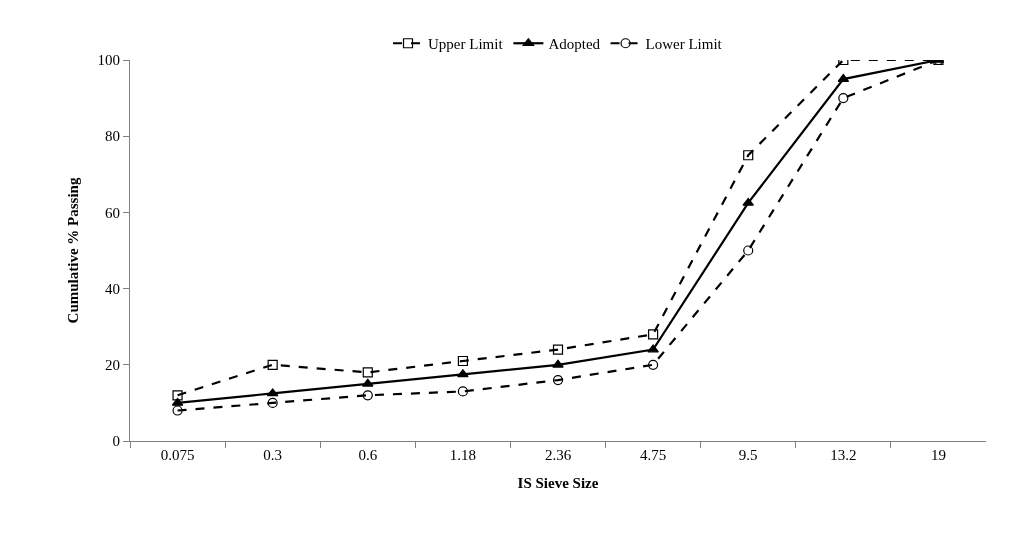 The image size is (1036, 551). Describe the element at coordinates (466, 44) in the screenshot. I see `legend-label: Upper Limit` at that location.